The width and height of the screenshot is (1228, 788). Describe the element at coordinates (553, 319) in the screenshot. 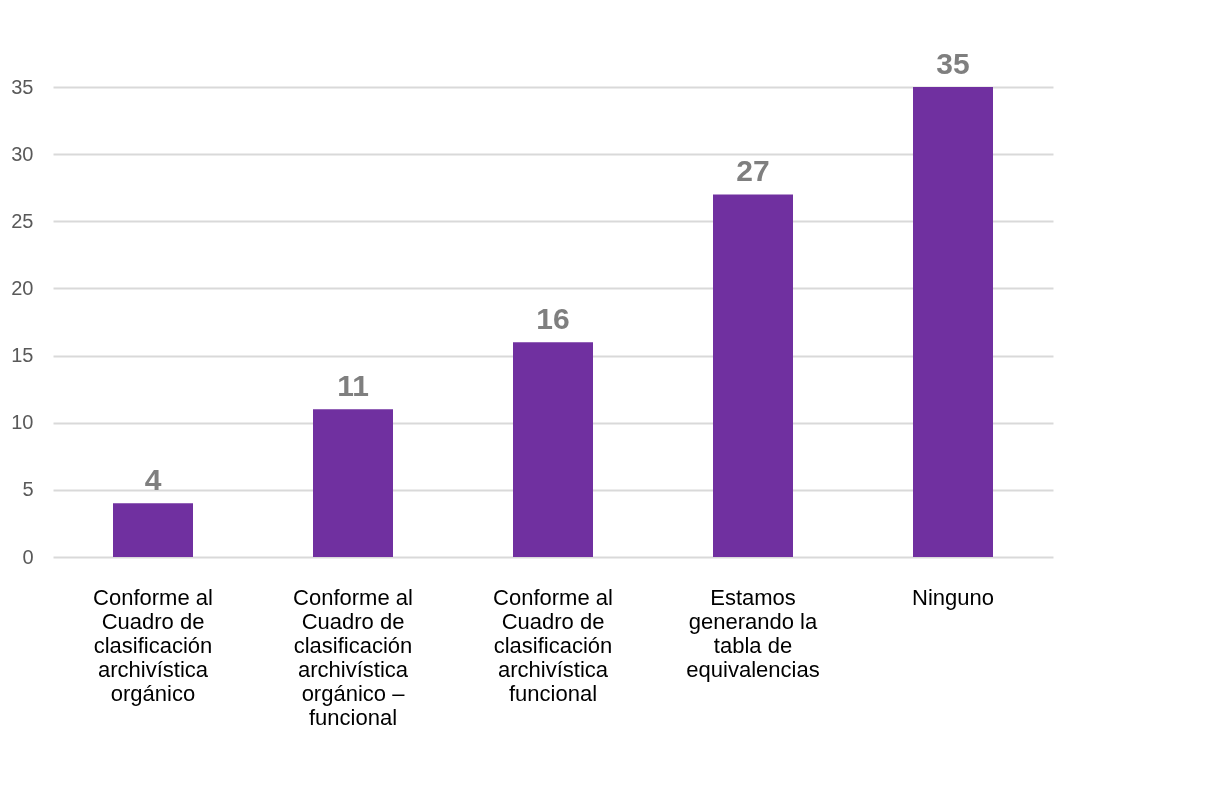

I see `data-label: 16` at that location.